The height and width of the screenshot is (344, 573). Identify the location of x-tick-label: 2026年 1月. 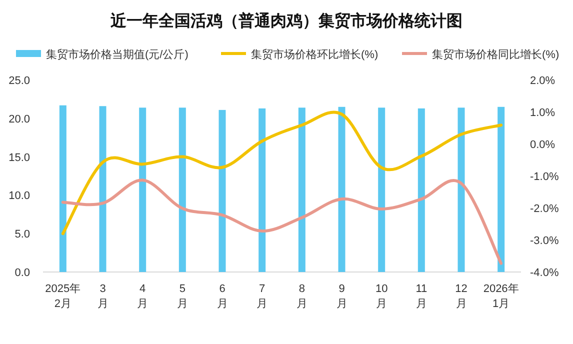
(501, 296).